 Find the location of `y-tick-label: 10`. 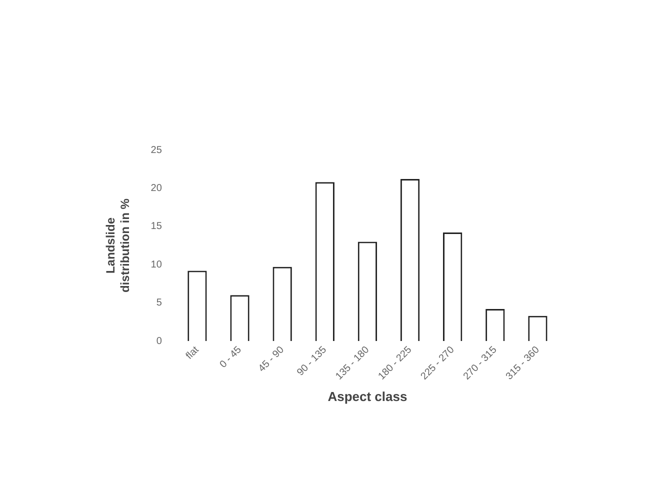

y-tick-label: 10 is located at coordinates (156, 264).